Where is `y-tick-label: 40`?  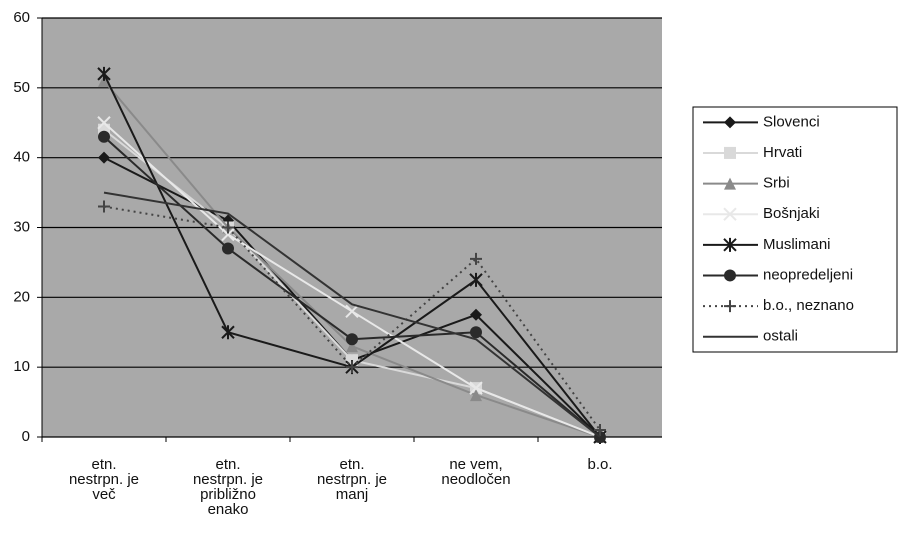
y-tick-label: 40 is located at coordinates (21, 157).